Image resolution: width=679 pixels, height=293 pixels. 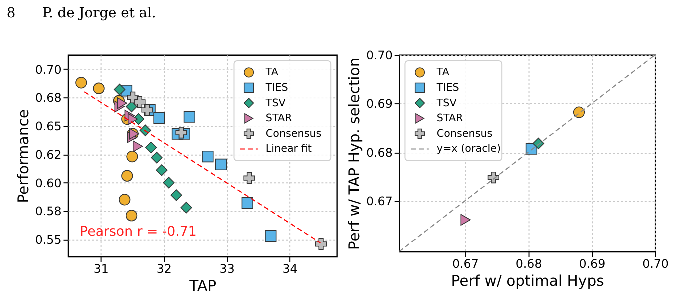 I want to click on x-axis-title: TAP, so click(x=202, y=285).